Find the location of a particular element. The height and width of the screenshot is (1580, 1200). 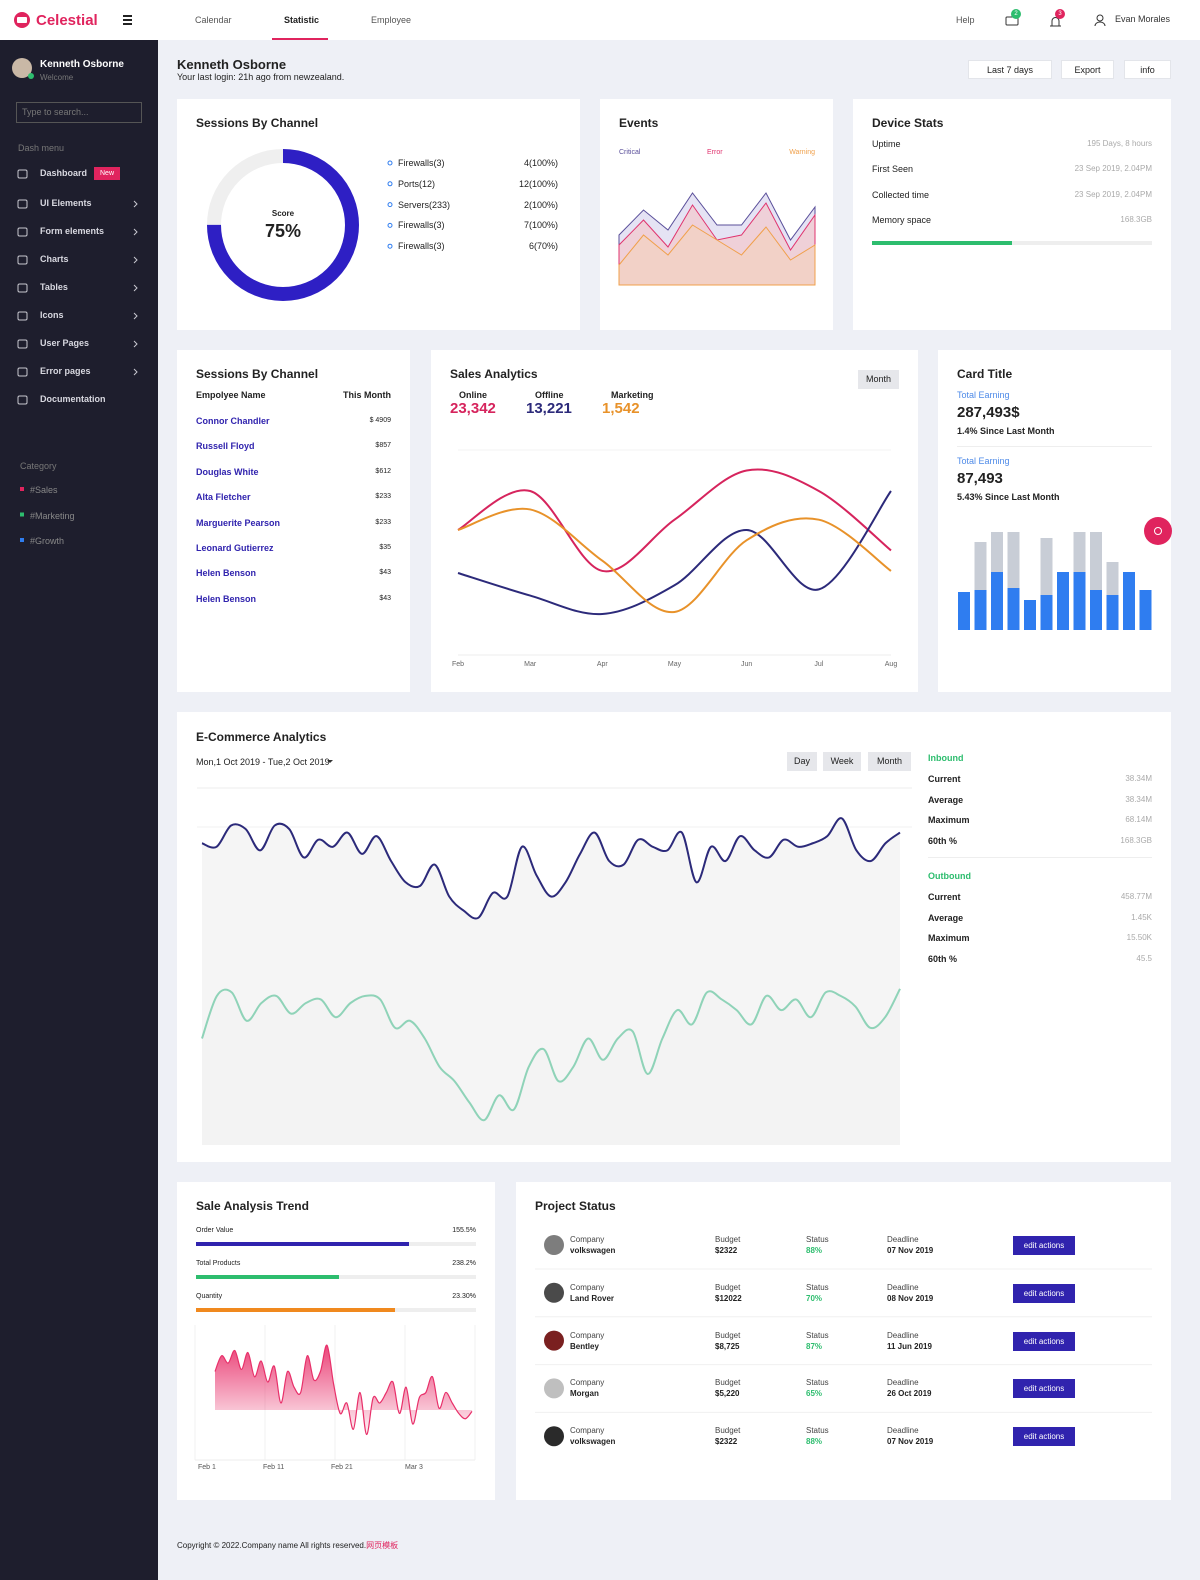

notification-badge: 3 is located at coordinates (1060, 14).